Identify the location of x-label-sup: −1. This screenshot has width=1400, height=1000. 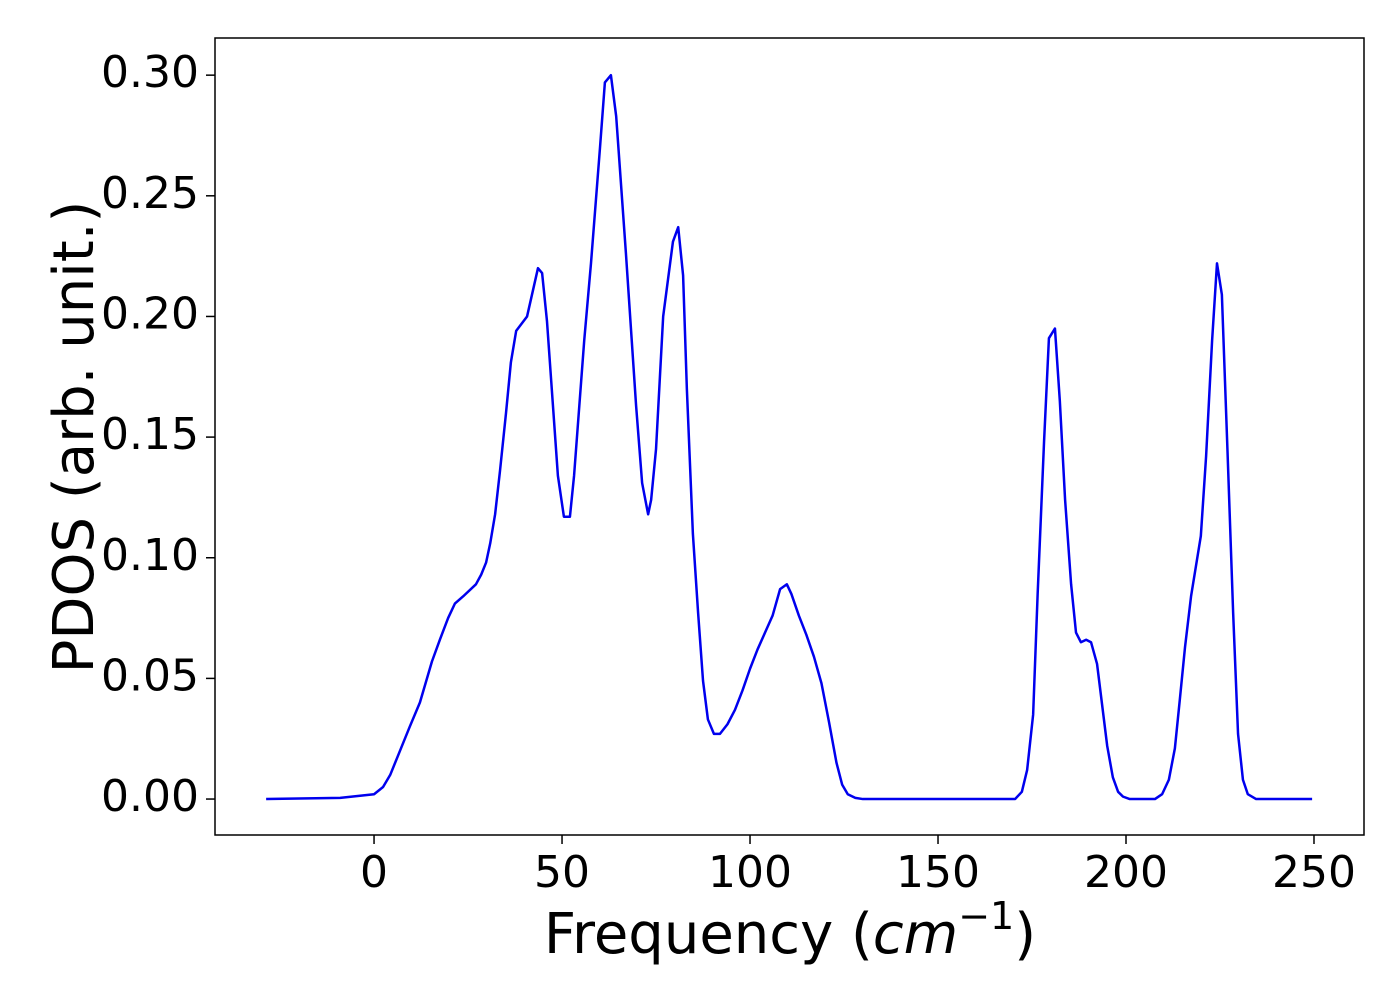
(986, 916).